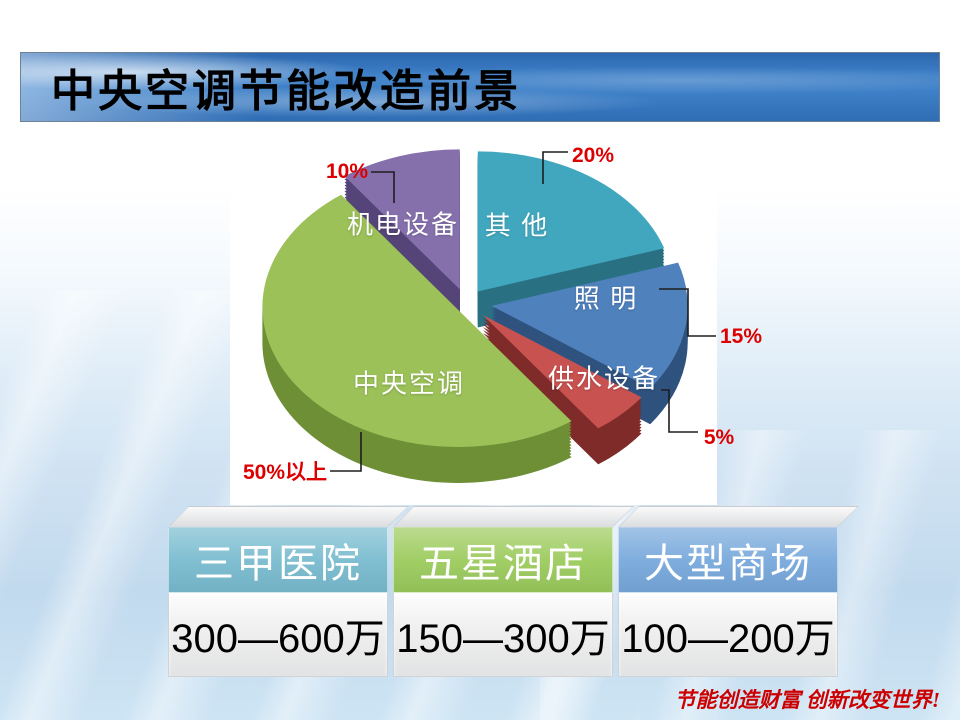  I want to click on callout-label-mech: 10%, so click(347, 171).